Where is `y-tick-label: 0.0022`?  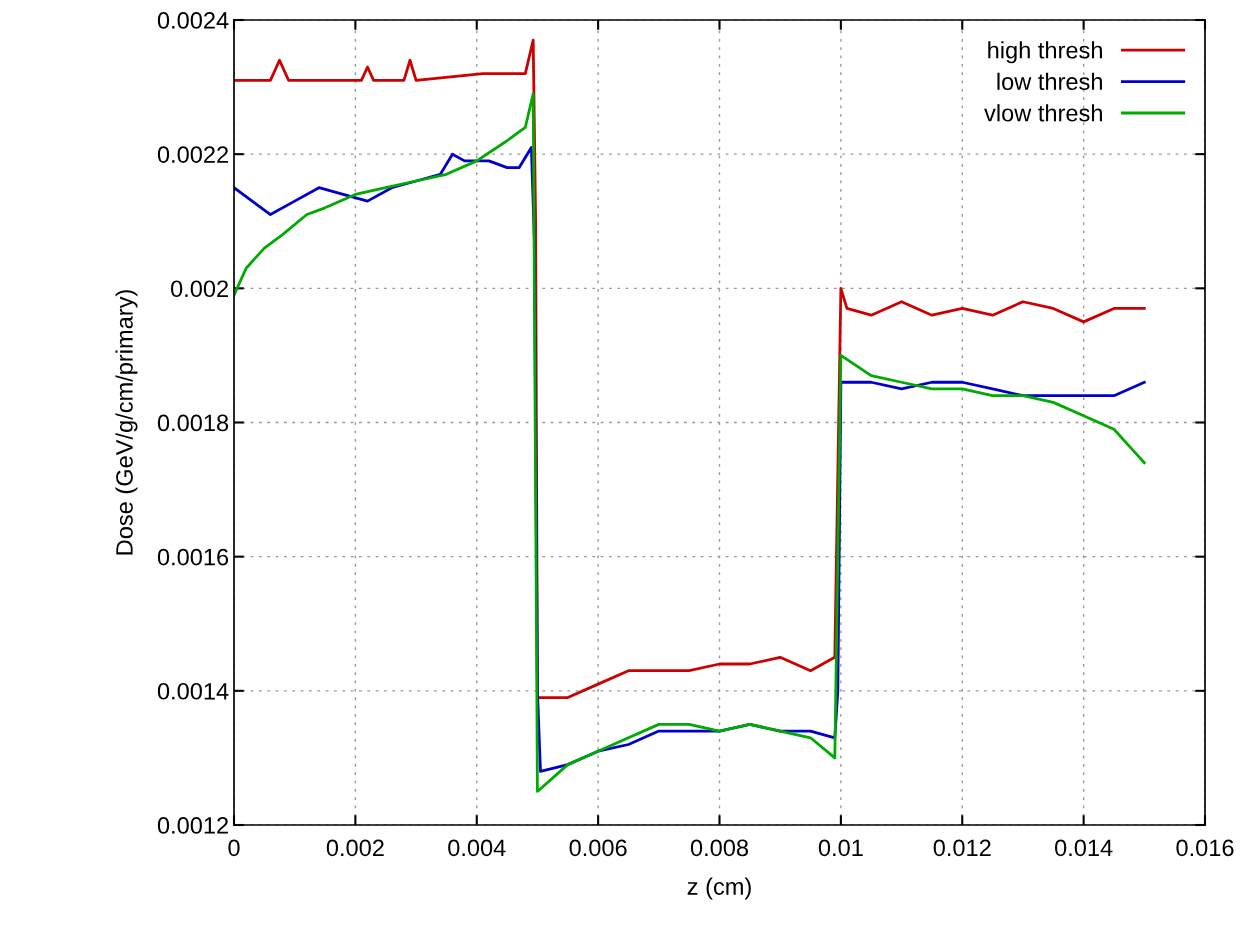
y-tick-label: 0.0022 is located at coordinates (192, 154).